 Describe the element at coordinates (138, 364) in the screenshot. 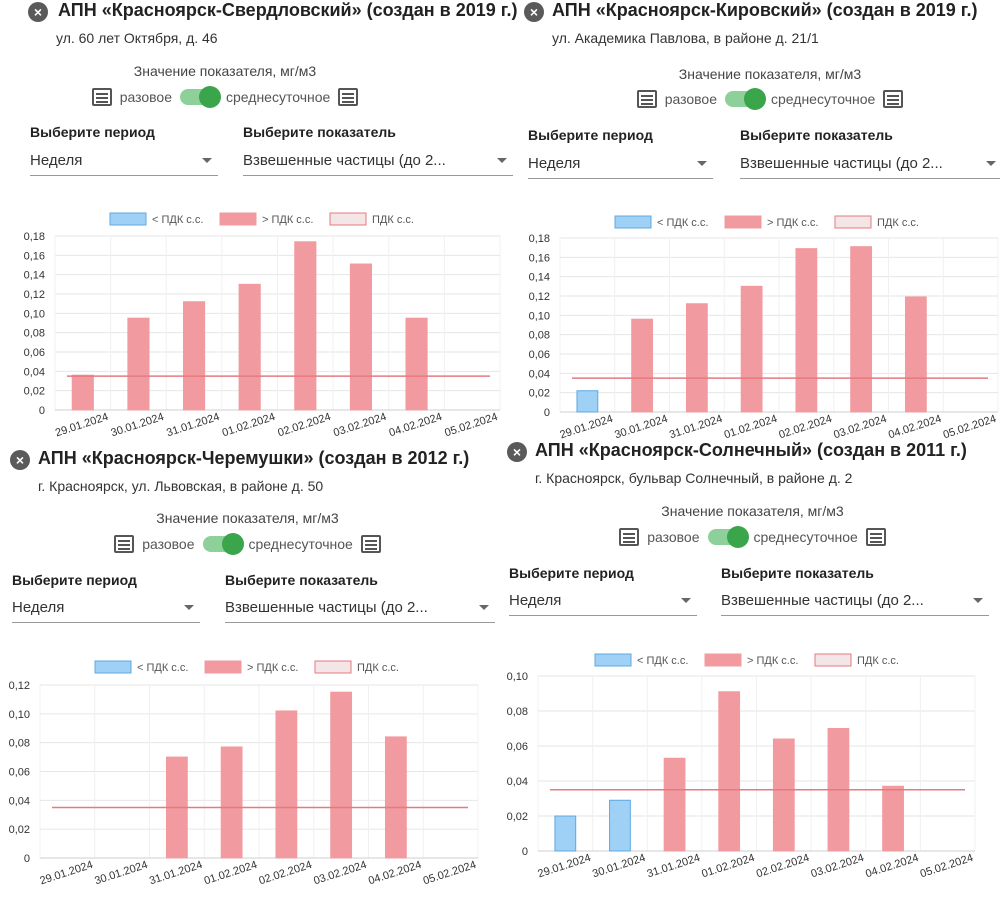

I see `bar-30.01.2024` at that location.